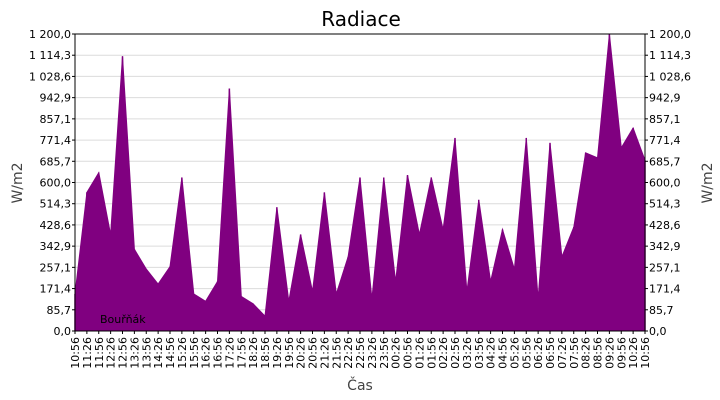 Image resolution: width=720 pixels, height=400 pixels. I want to click on x-tick-label: 19:26, so click(277, 353).